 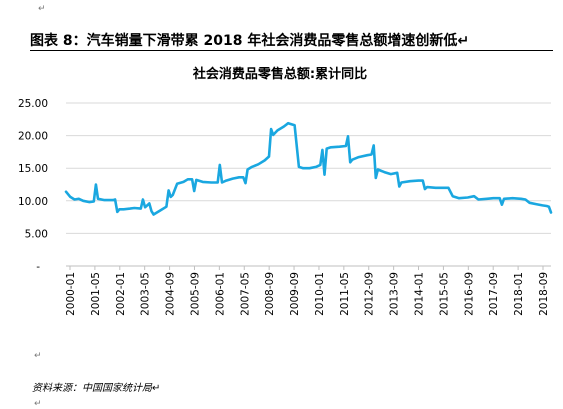 What do you see at coordinates (291, 50) in the screenshot?
I see `caption-rule` at bounding box center [291, 50].